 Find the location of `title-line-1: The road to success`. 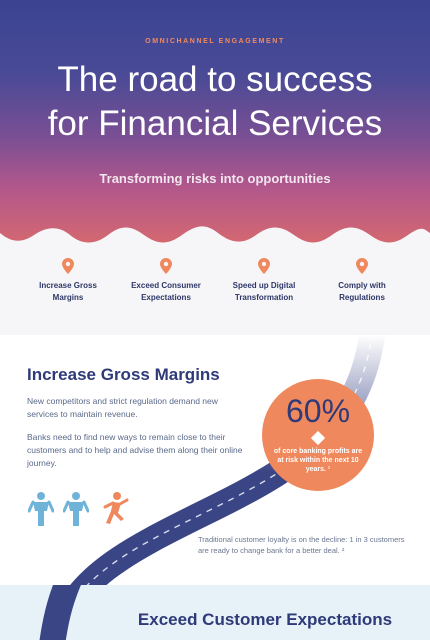

title-line-1: The road to success is located at coordinates (215, 79).